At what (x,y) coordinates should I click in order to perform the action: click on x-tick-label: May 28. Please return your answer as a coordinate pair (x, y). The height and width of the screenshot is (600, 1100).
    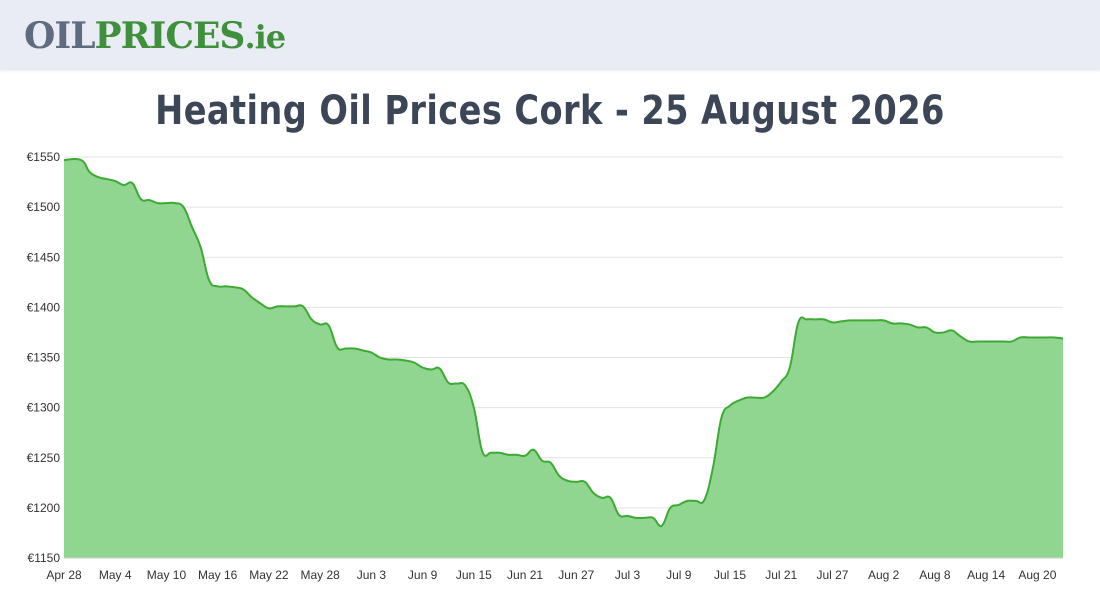
    Looking at the image, I should click on (320, 575).